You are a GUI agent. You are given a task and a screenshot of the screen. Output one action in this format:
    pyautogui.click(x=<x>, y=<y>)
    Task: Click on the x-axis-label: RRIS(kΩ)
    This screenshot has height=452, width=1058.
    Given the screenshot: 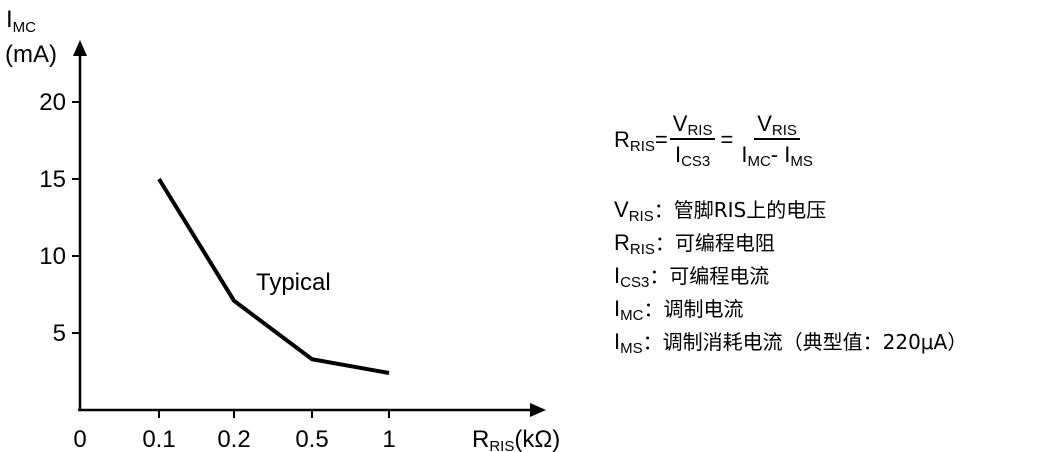 What is the action you would take?
    pyautogui.click(x=516, y=439)
    